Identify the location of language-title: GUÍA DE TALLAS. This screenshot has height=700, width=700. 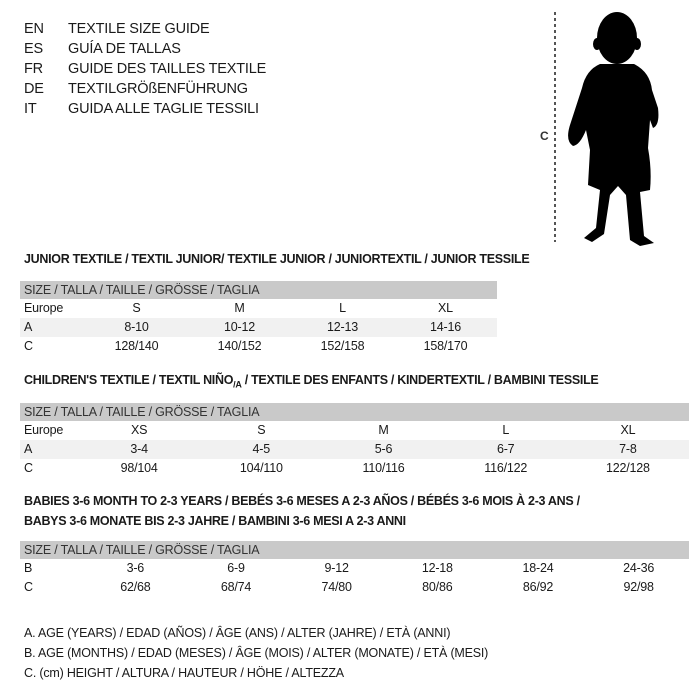
(124, 49).